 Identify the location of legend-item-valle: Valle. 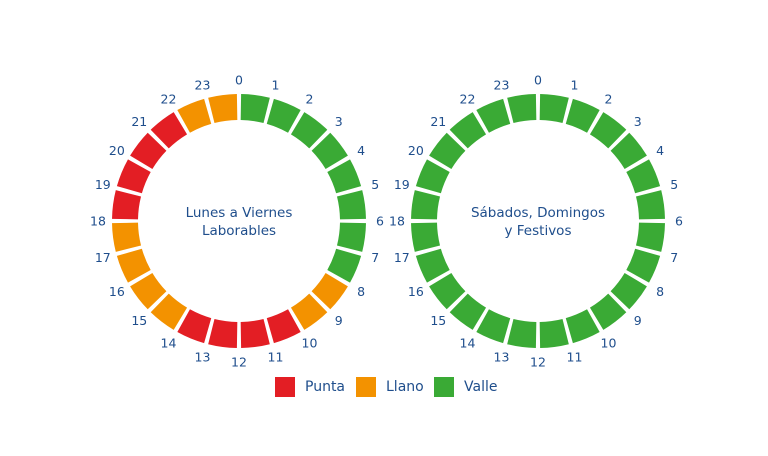
(465, 387).